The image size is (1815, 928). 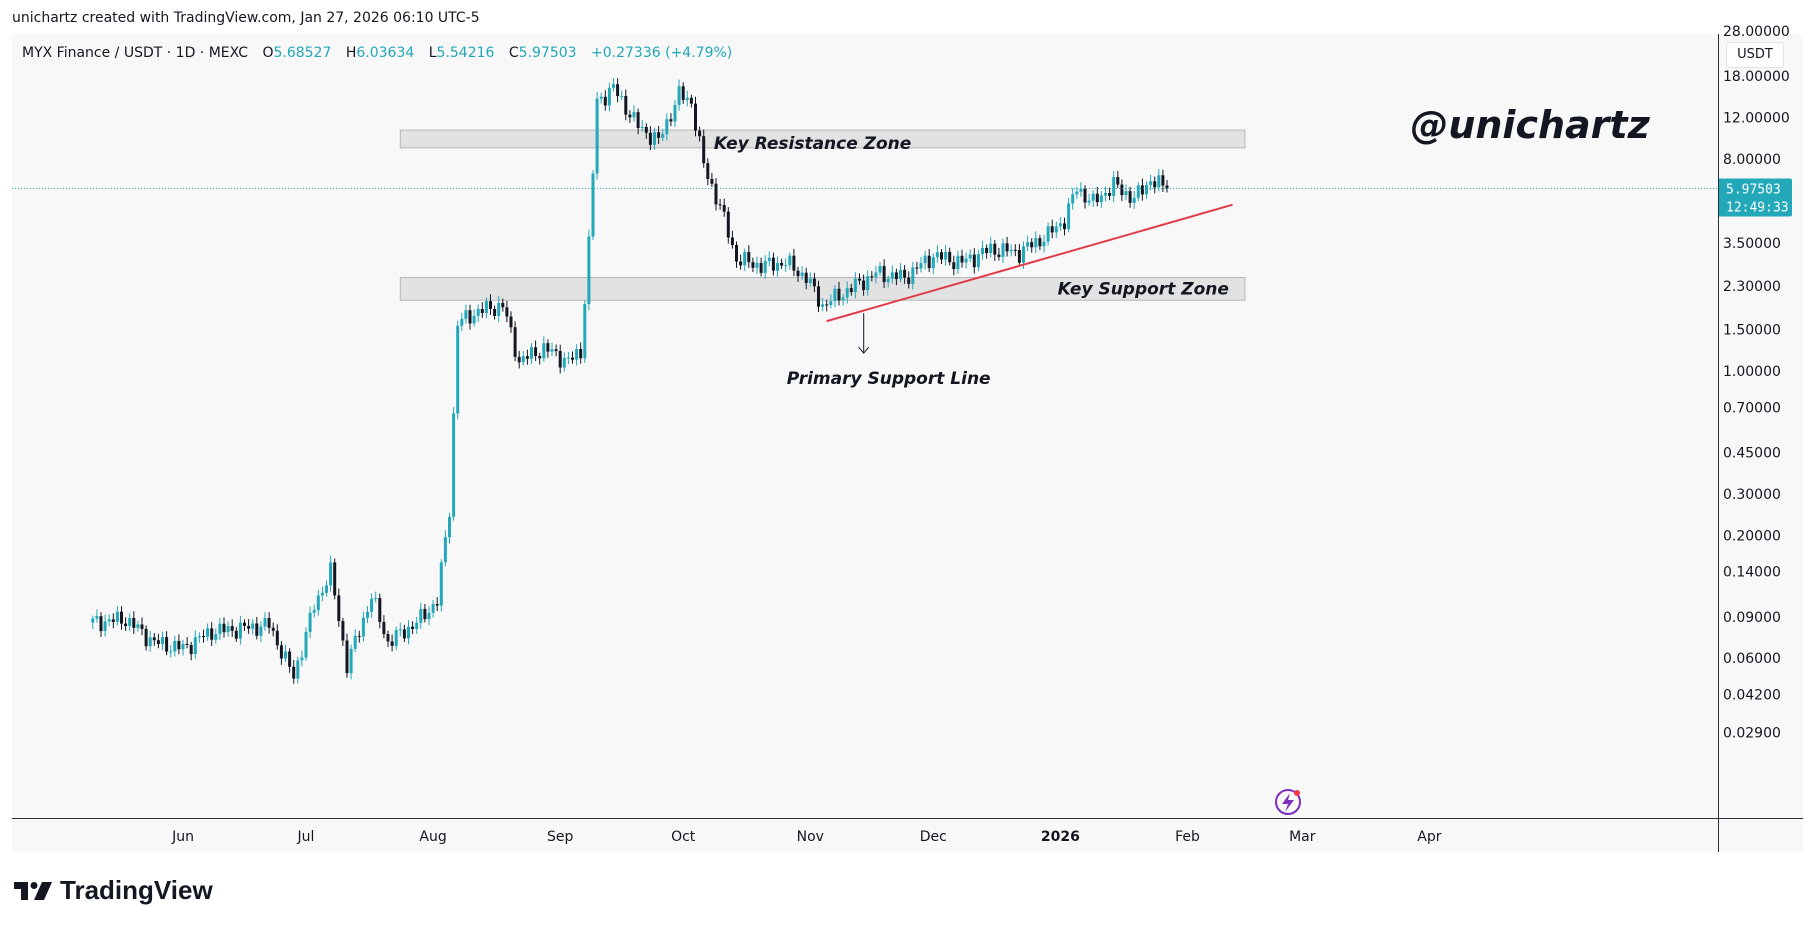 I want to click on symbol-label: MYX Finance / USDT · 1D · MEXC, so click(x=135, y=53).